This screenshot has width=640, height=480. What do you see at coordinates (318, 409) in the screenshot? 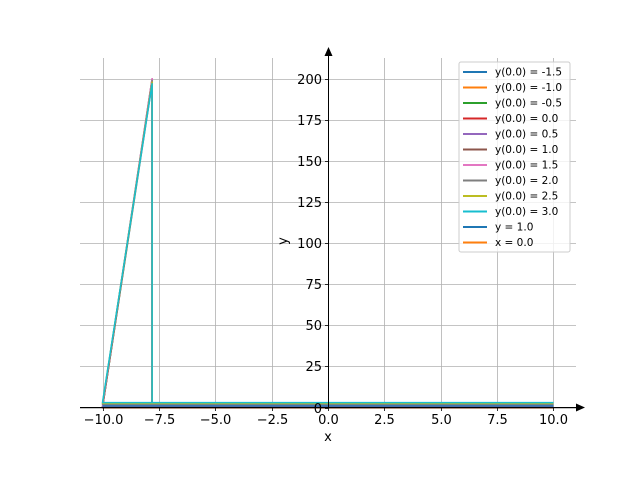
I see `y-tick-label: 0` at bounding box center [318, 409].